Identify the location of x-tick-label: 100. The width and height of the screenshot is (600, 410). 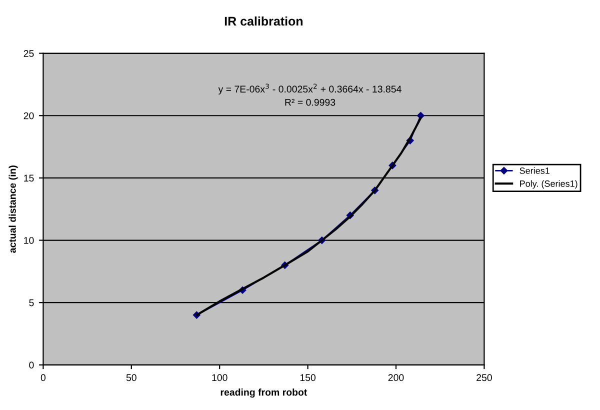
(220, 378).